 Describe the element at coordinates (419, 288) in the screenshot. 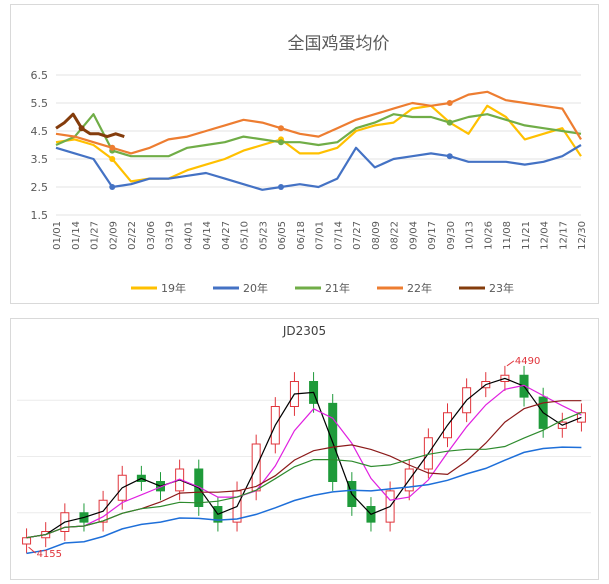

I see `legend-label-3: 22年` at that location.